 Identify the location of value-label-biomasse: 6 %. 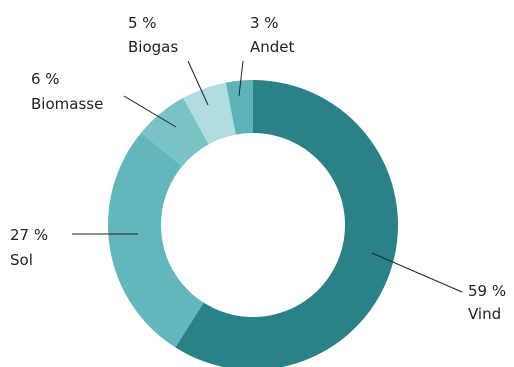
(45, 79).